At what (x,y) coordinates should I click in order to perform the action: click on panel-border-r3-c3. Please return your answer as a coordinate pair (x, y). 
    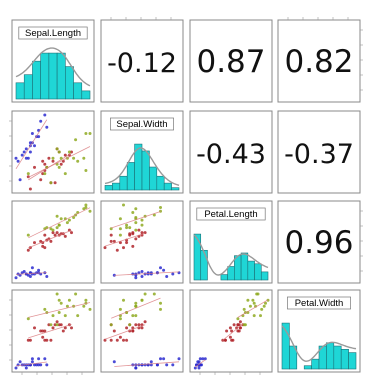
    Looking at the image, I should click on (319, 331).